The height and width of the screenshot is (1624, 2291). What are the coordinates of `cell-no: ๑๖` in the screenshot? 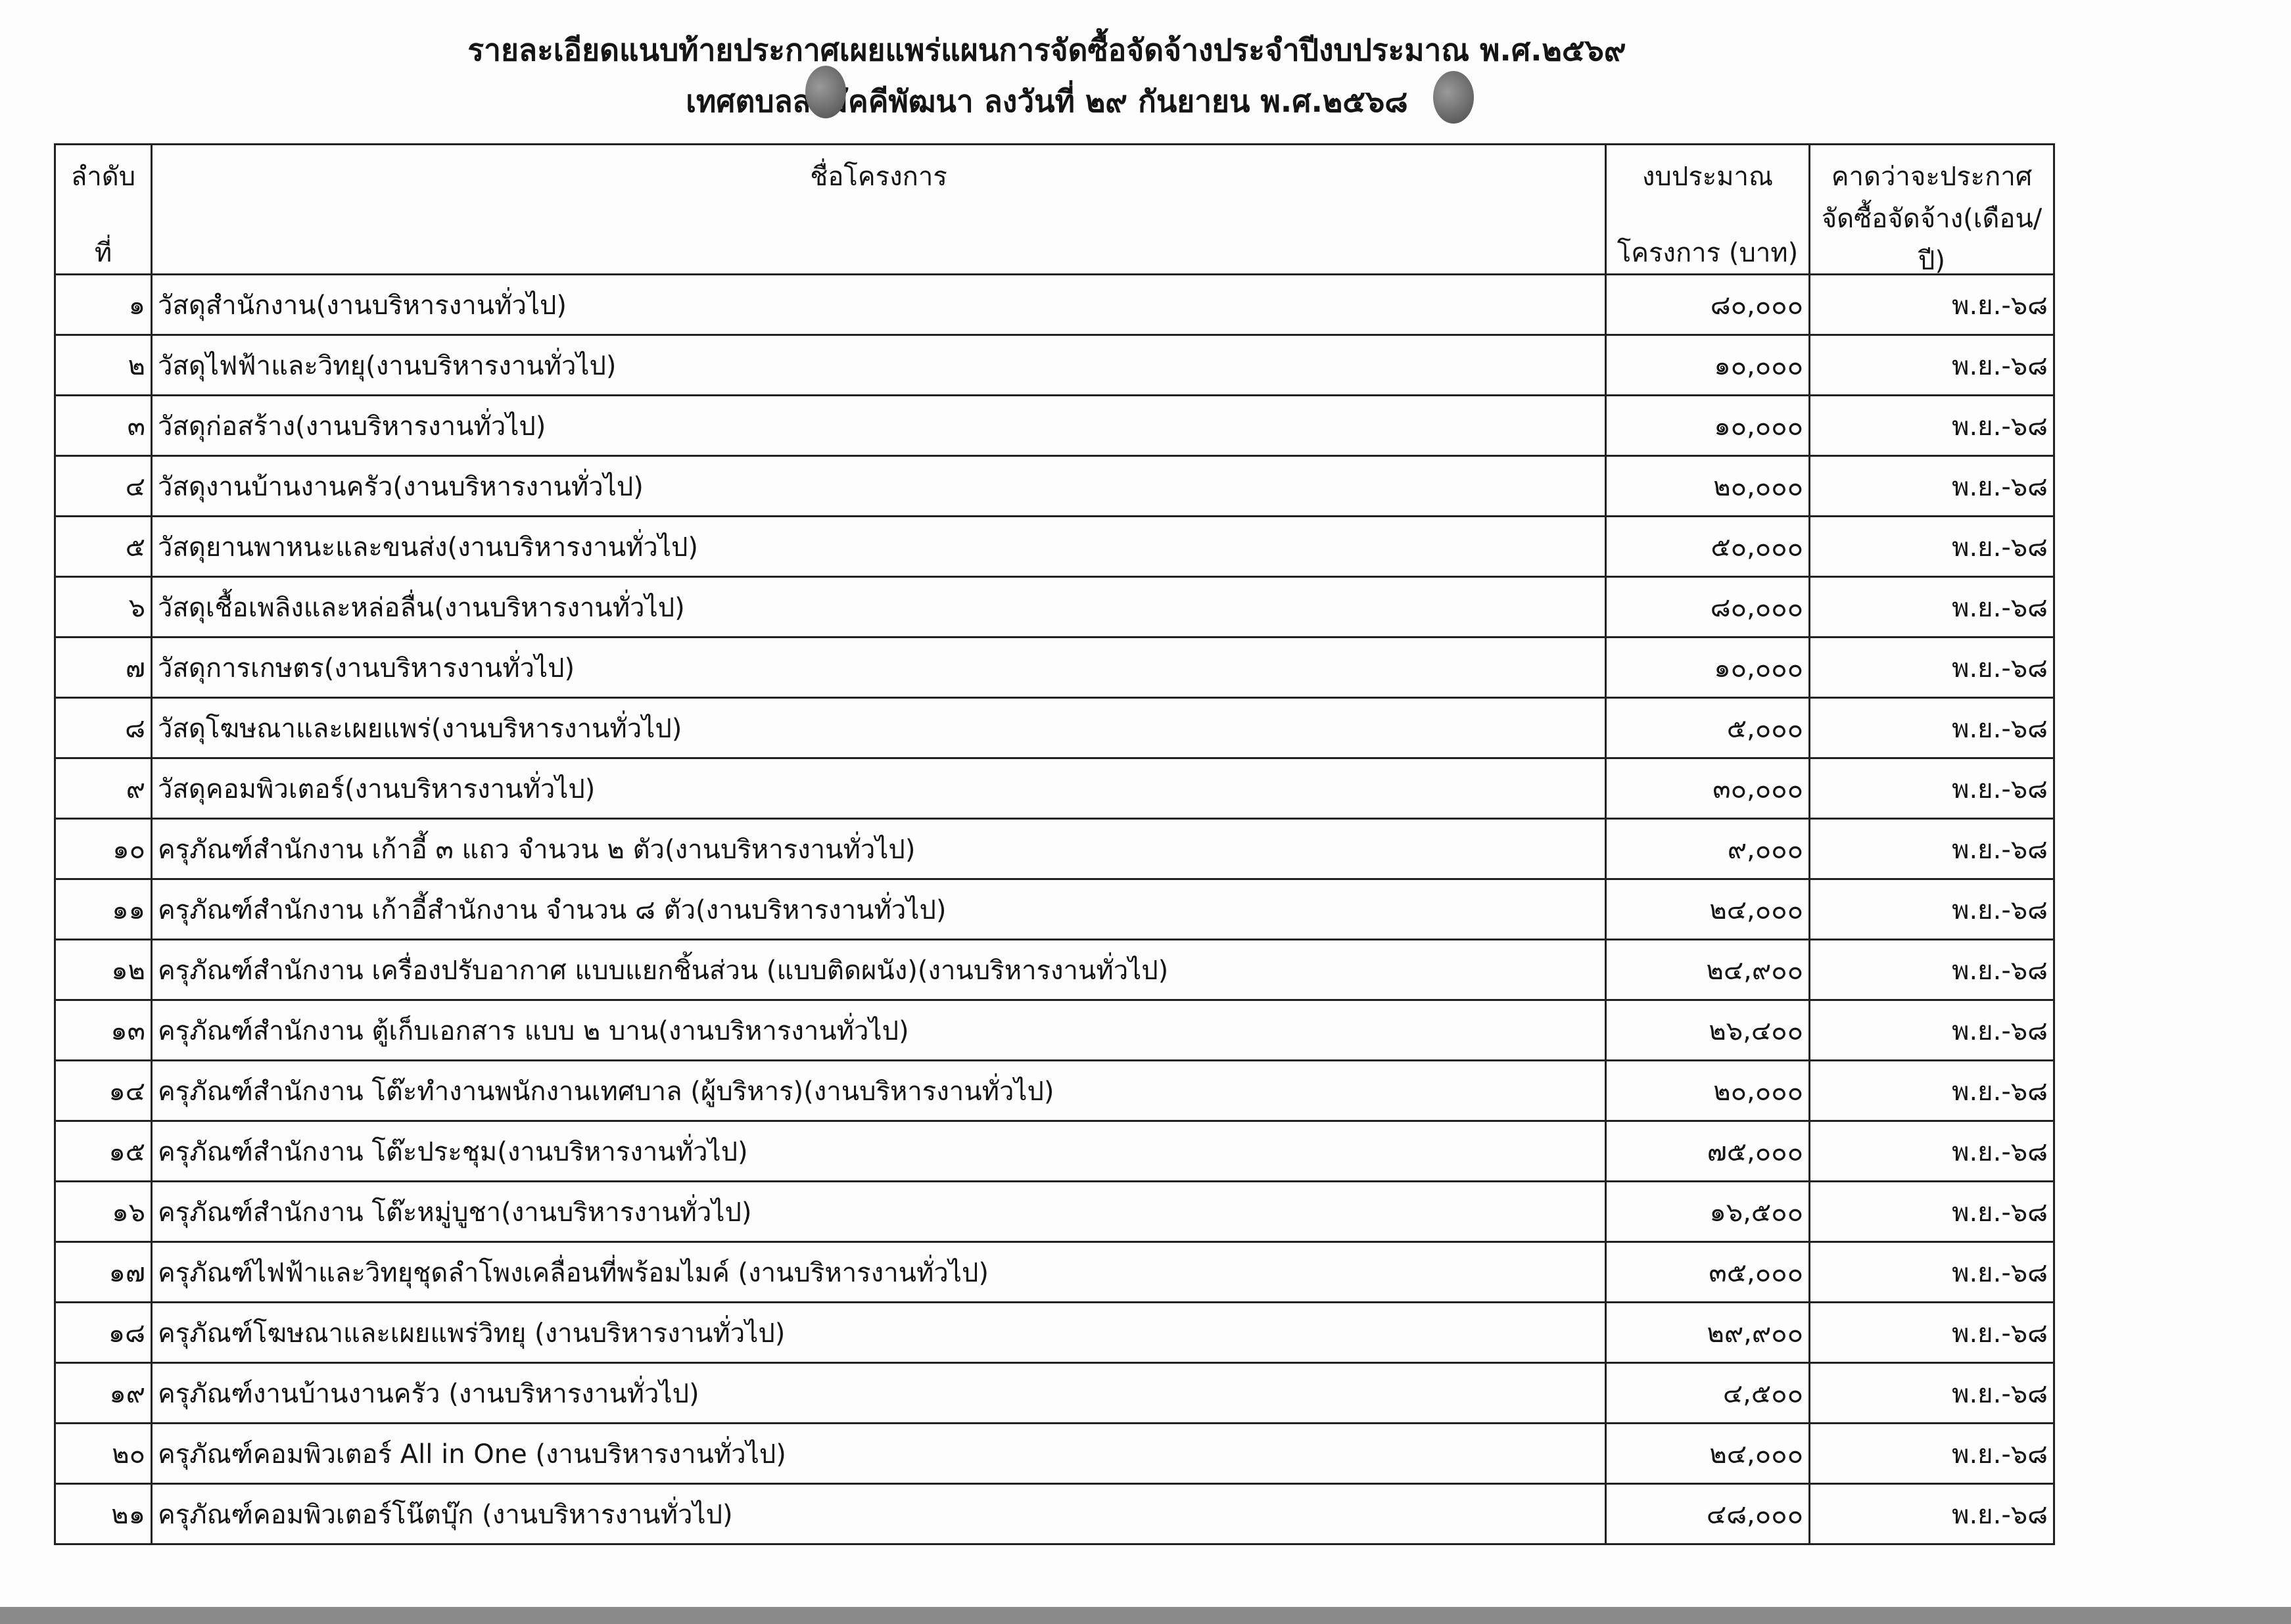 It's located at (103, 1212).